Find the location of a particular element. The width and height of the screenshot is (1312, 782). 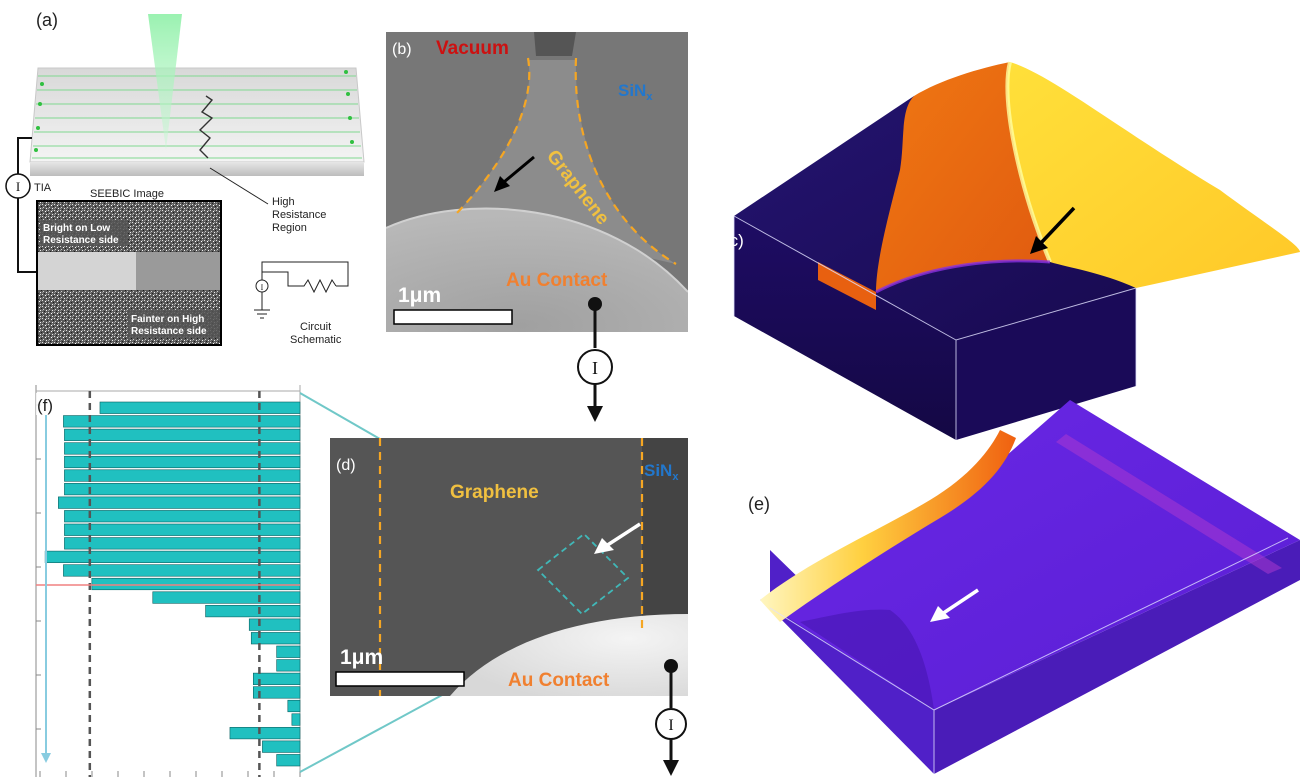

f-reference-lines is located at coordinates (174, 584).